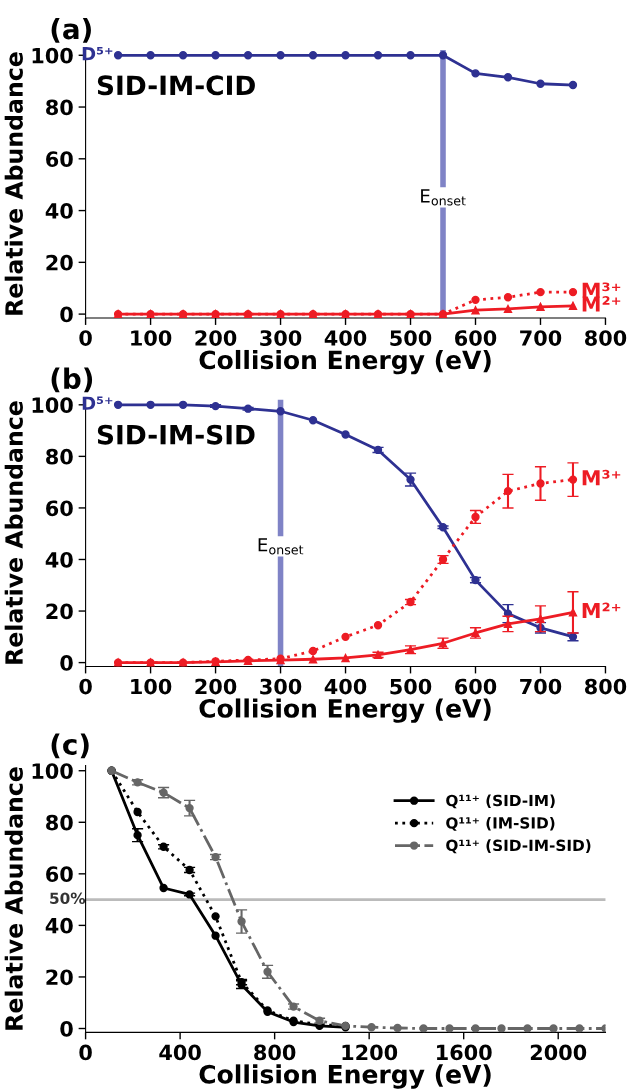 The height and width of the screenshot is (1089, 634). What do you see at coordinates (500, 823) in the screenshot?
I see `legend-label: Q¹¹⁺ (IM-SID)` at bounding box center [500, 823].